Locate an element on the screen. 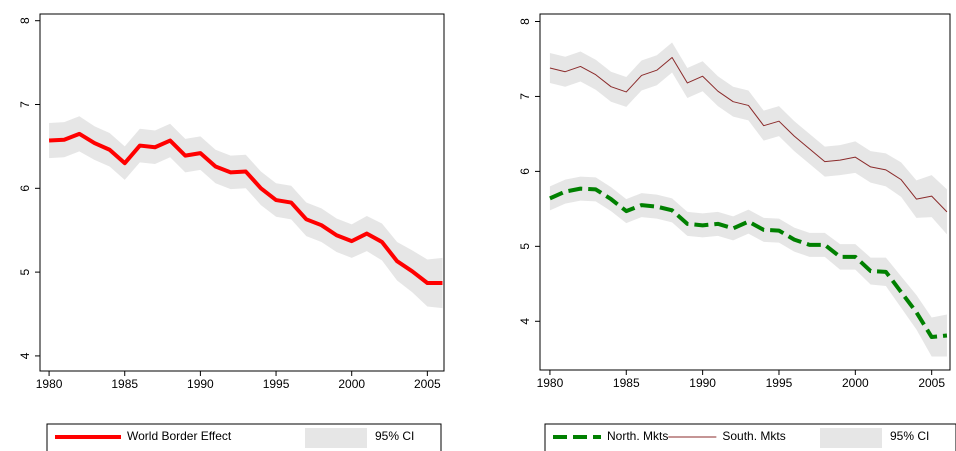  legend-label: World Border Effect is located at coordinates (179, 436).